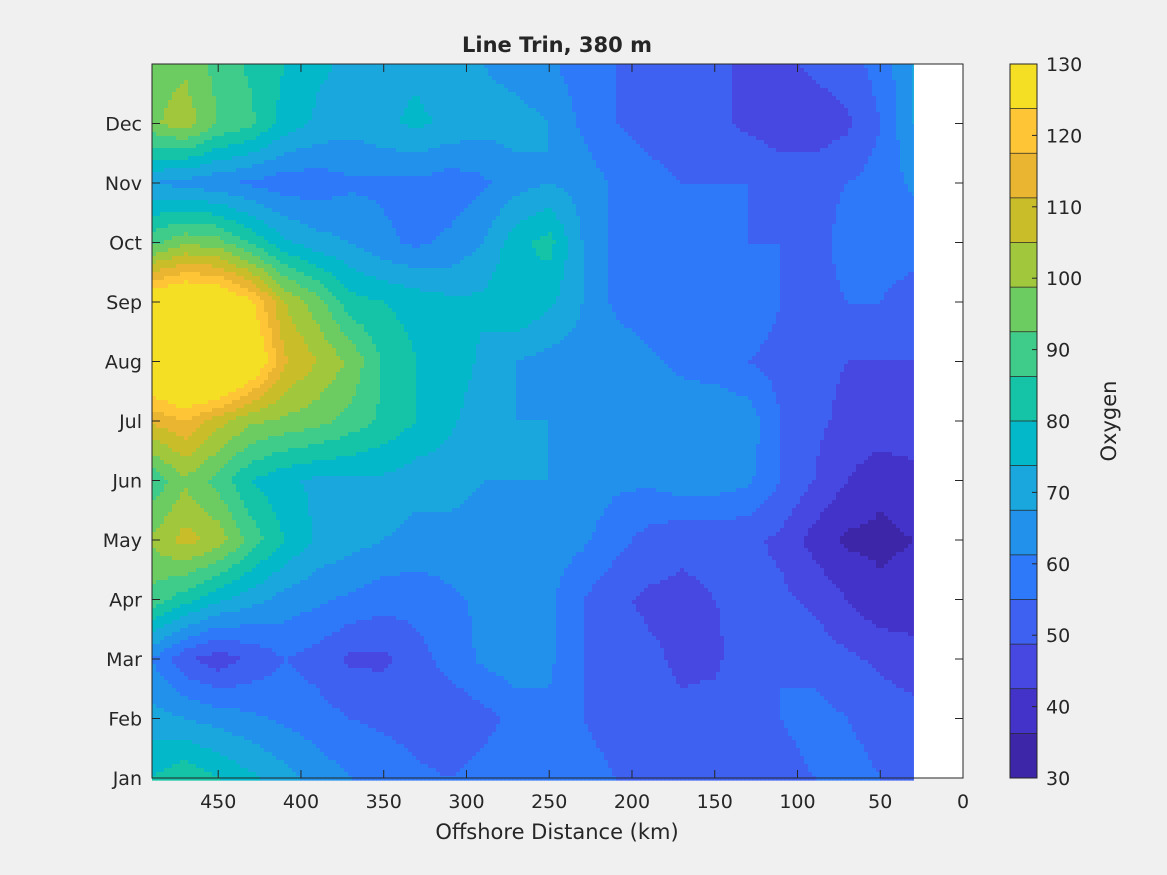 The image size is (1167, 875). Describe the element at coordinates (126, 482) in the screenshot. I see `y-tick-label: Jun` at that location.